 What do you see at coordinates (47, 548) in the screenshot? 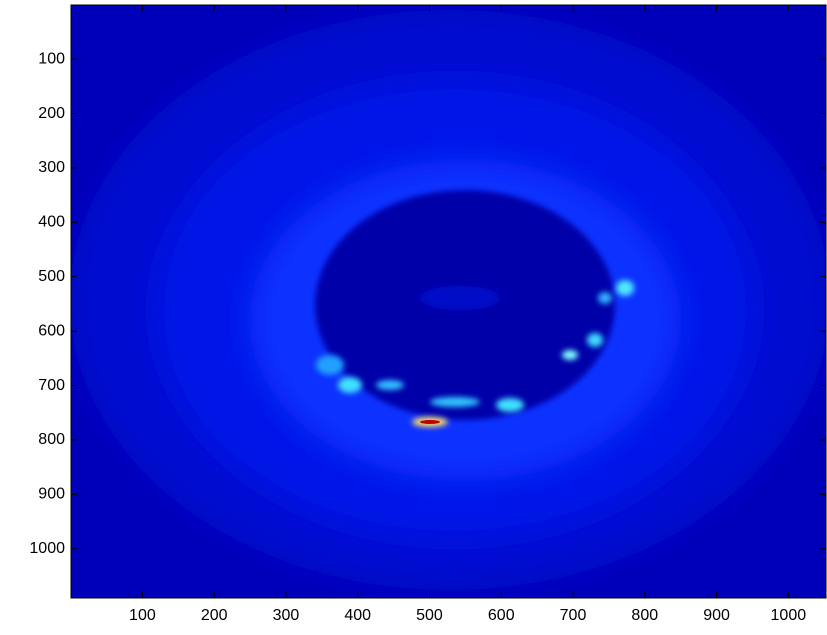
I see `y-tick-label: 1000` at bounding box center [47, 548].